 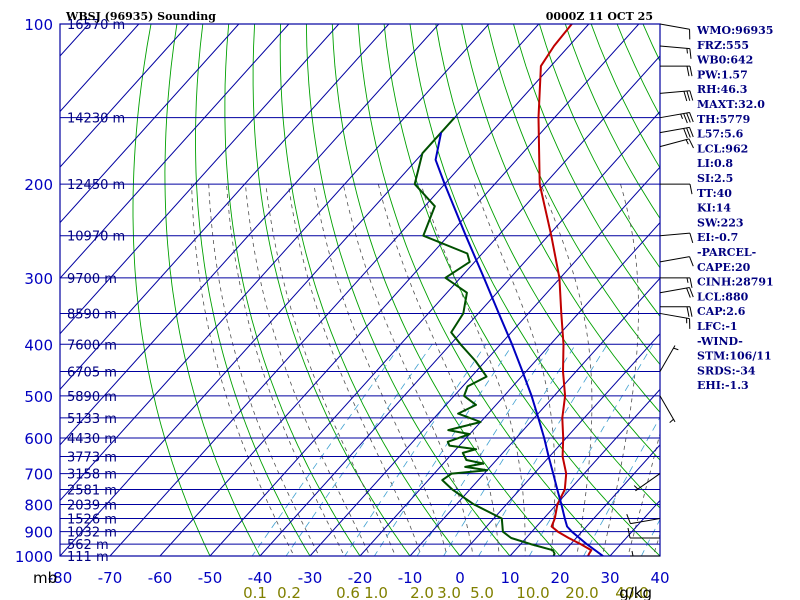 I want to click on stat-item: PW:1.57, so click(x=722, y=74).